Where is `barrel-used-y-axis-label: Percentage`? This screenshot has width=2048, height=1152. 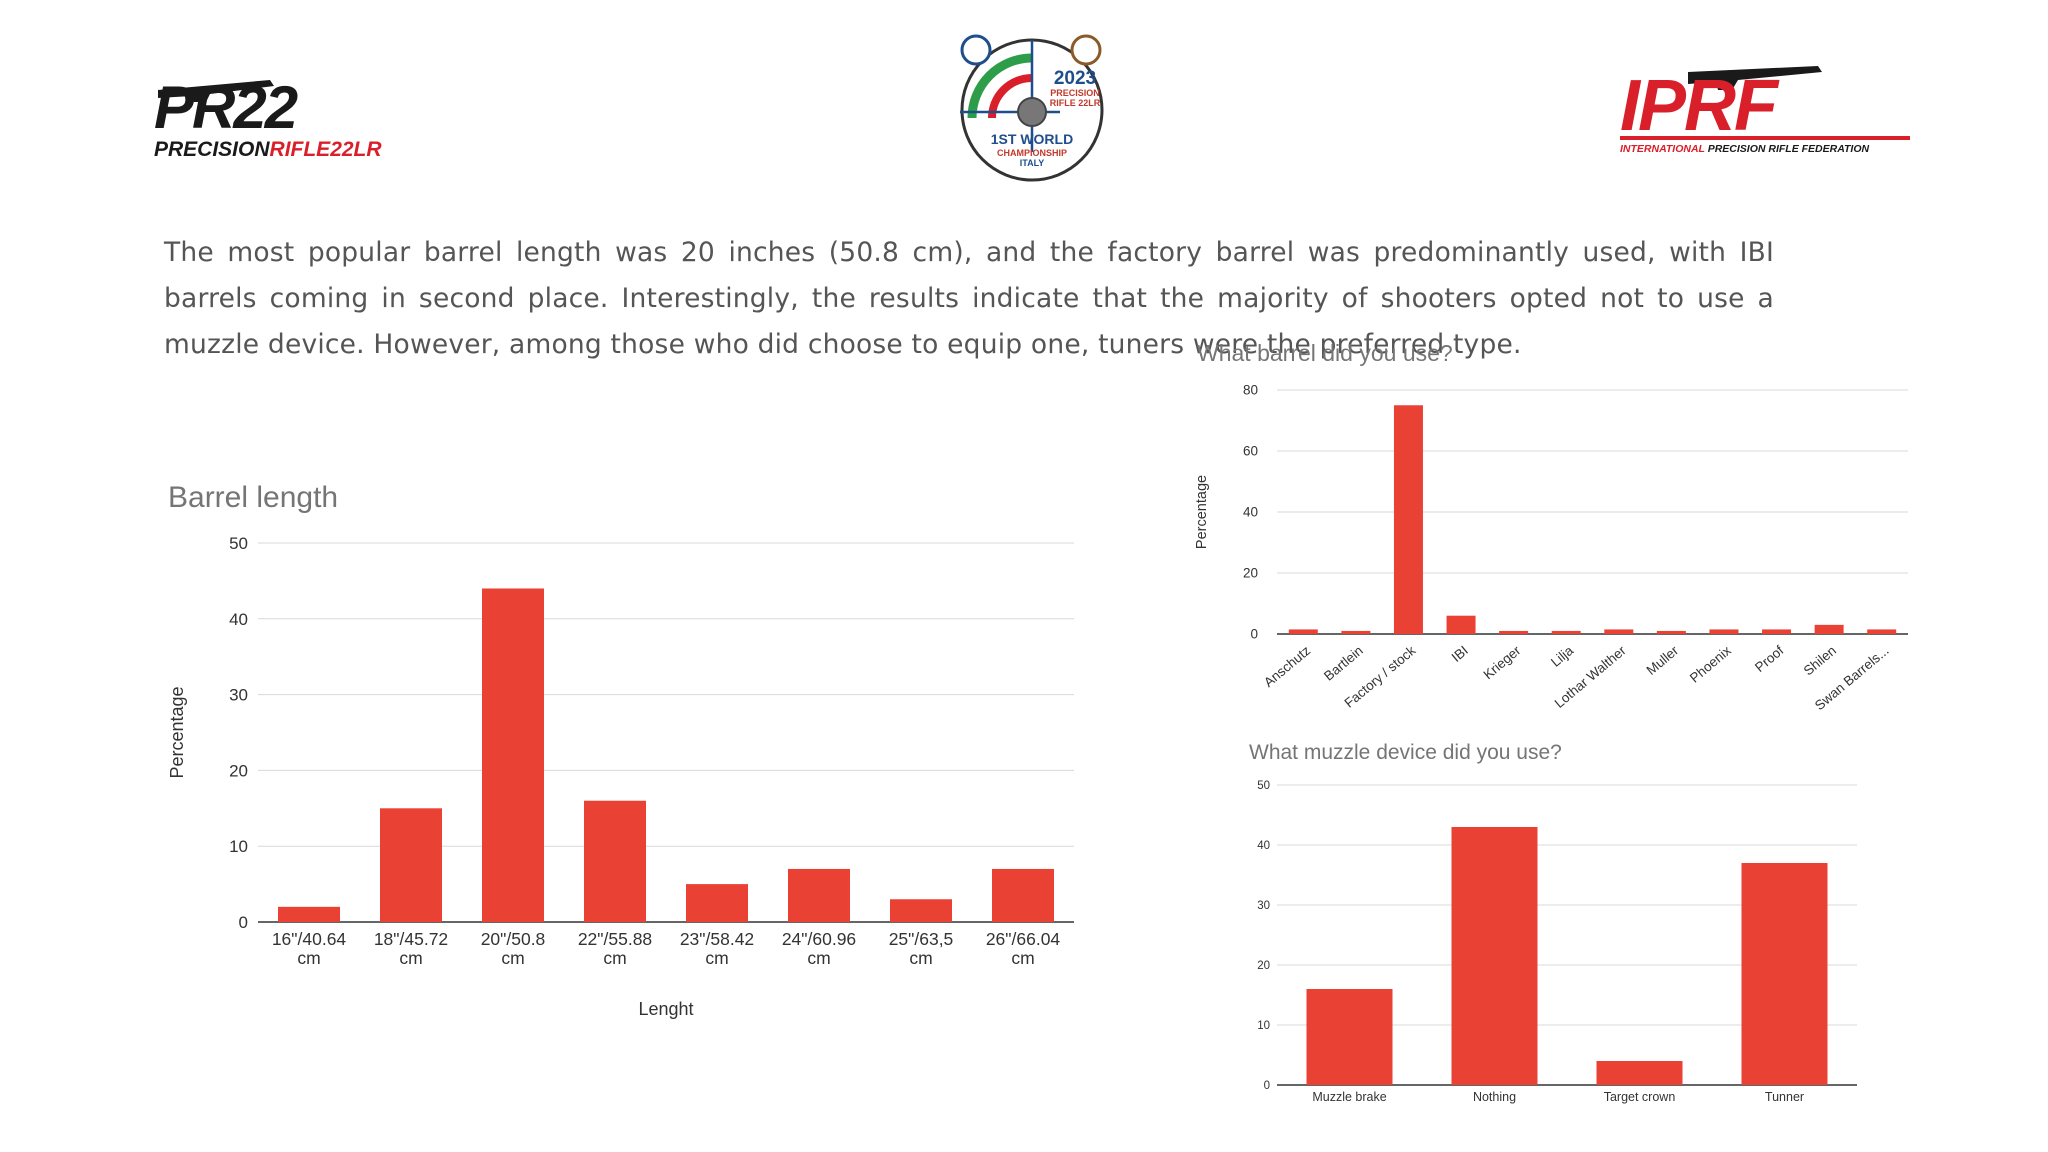 barrel-used-y-axis-label: Percentage is located at coordinates (1202, 512).